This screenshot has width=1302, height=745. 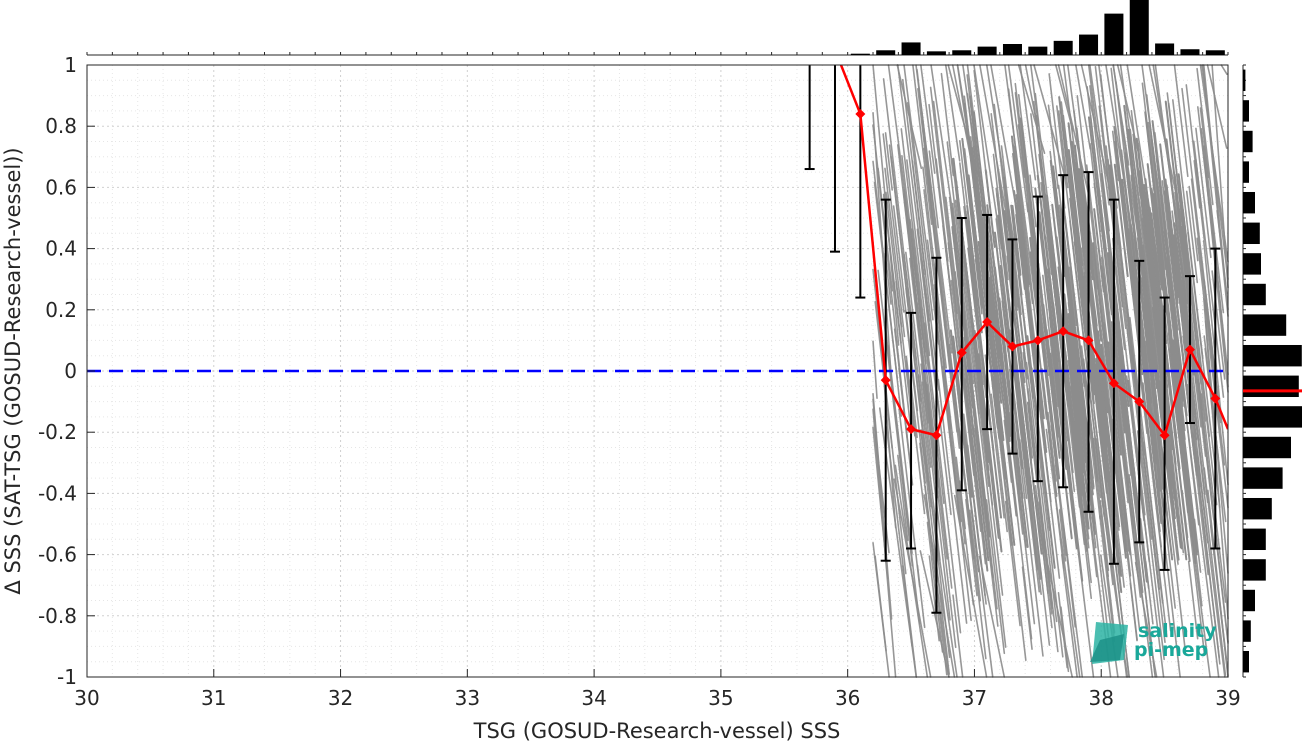 I want to click on salinity-pimep-logo: salinity pi-mep, so click(x=1153, y=642).